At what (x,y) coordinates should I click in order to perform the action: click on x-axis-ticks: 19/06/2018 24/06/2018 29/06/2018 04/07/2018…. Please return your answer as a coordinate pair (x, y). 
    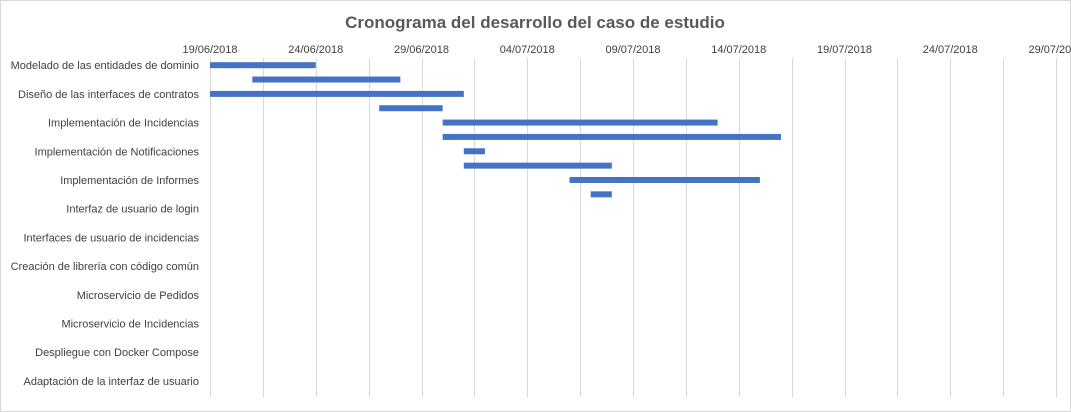
    Looking at the image, I should click on (626, 50).